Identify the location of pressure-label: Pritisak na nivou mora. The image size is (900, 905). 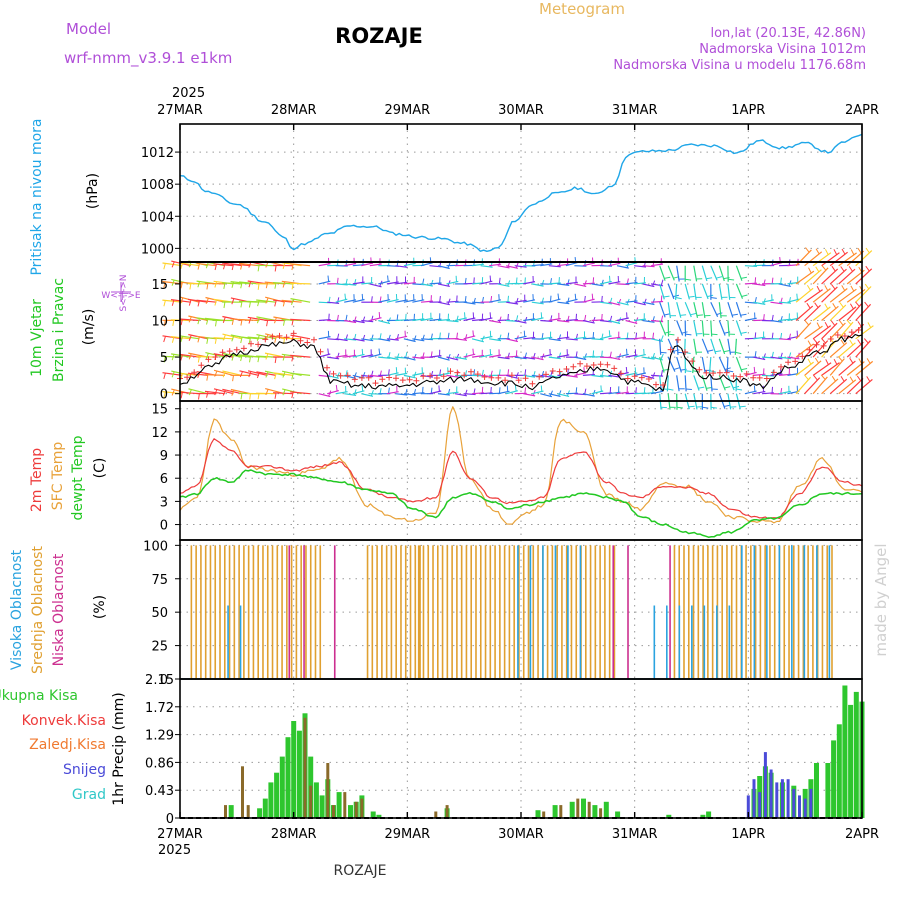
(37, 196).